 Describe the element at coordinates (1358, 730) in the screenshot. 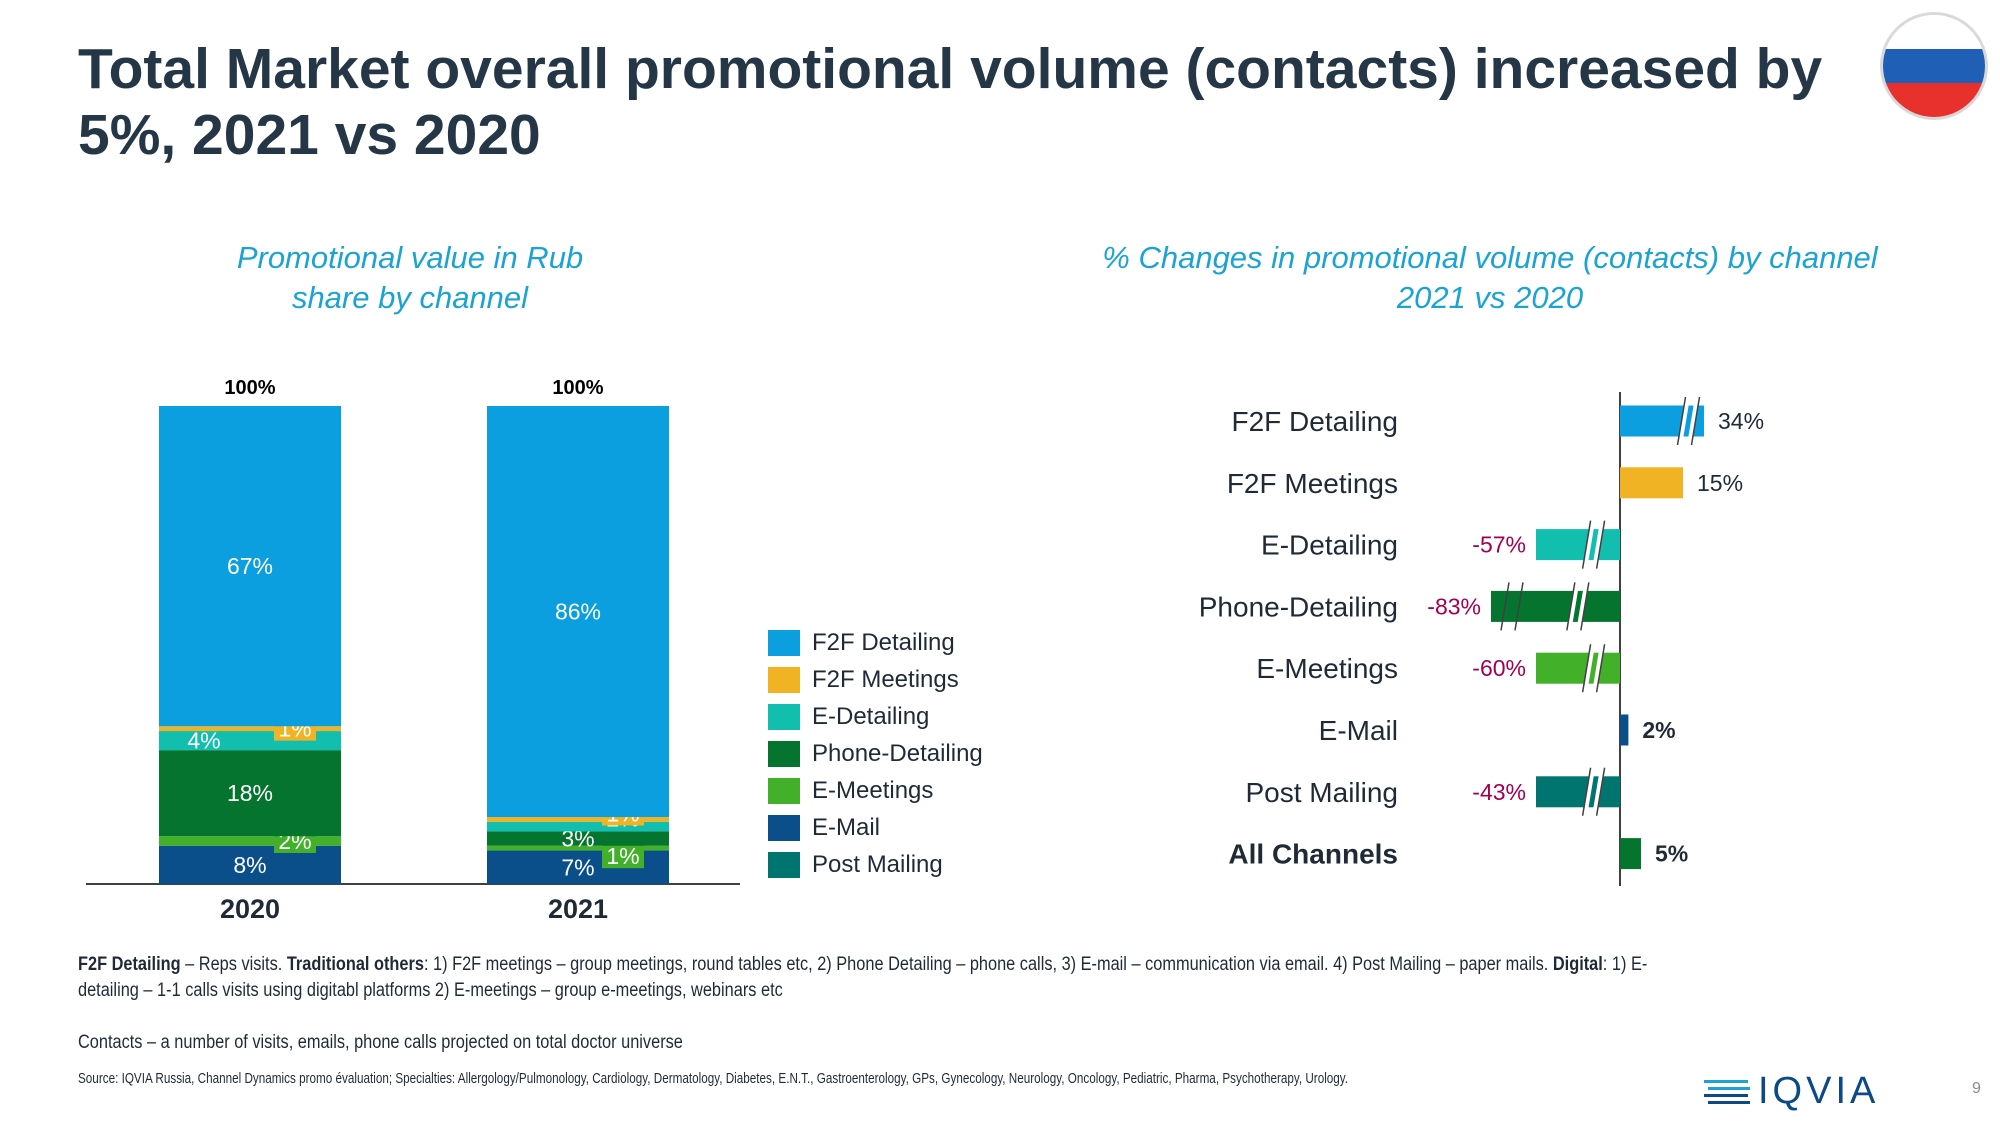

I see `change-category-e-mail: E-Mail` at that location.